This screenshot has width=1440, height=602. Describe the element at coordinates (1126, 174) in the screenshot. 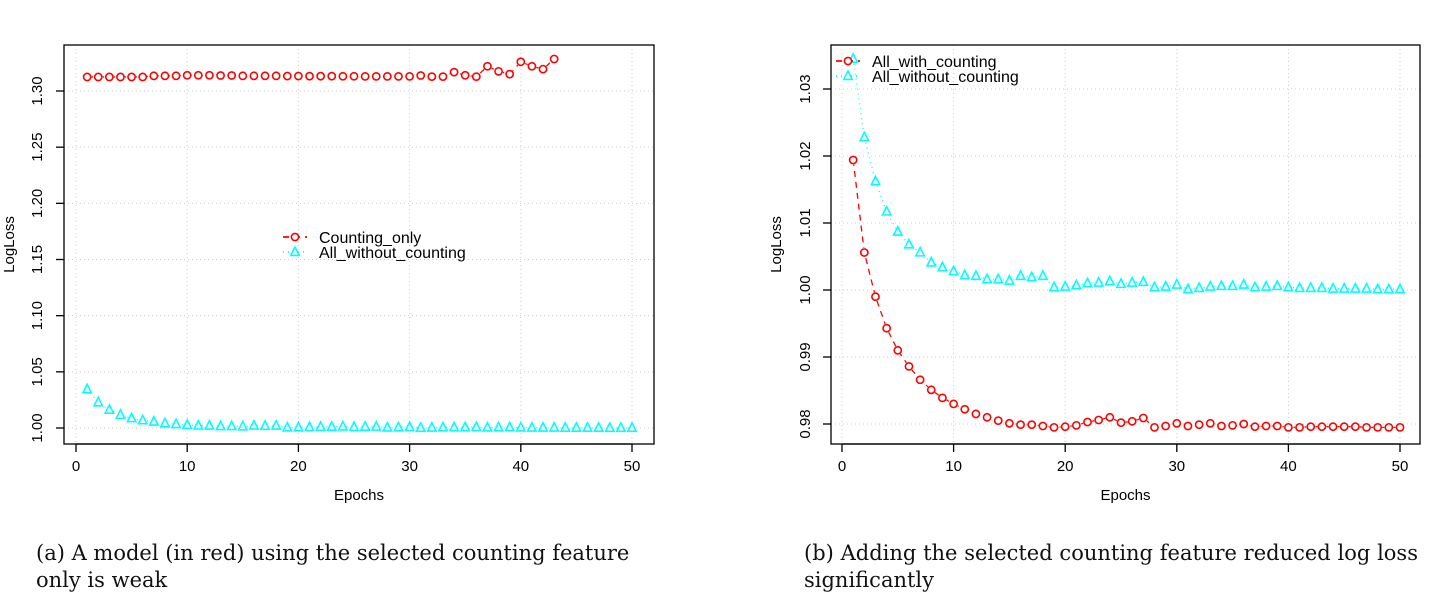

I see `series-line-All_without_counting` at that location.